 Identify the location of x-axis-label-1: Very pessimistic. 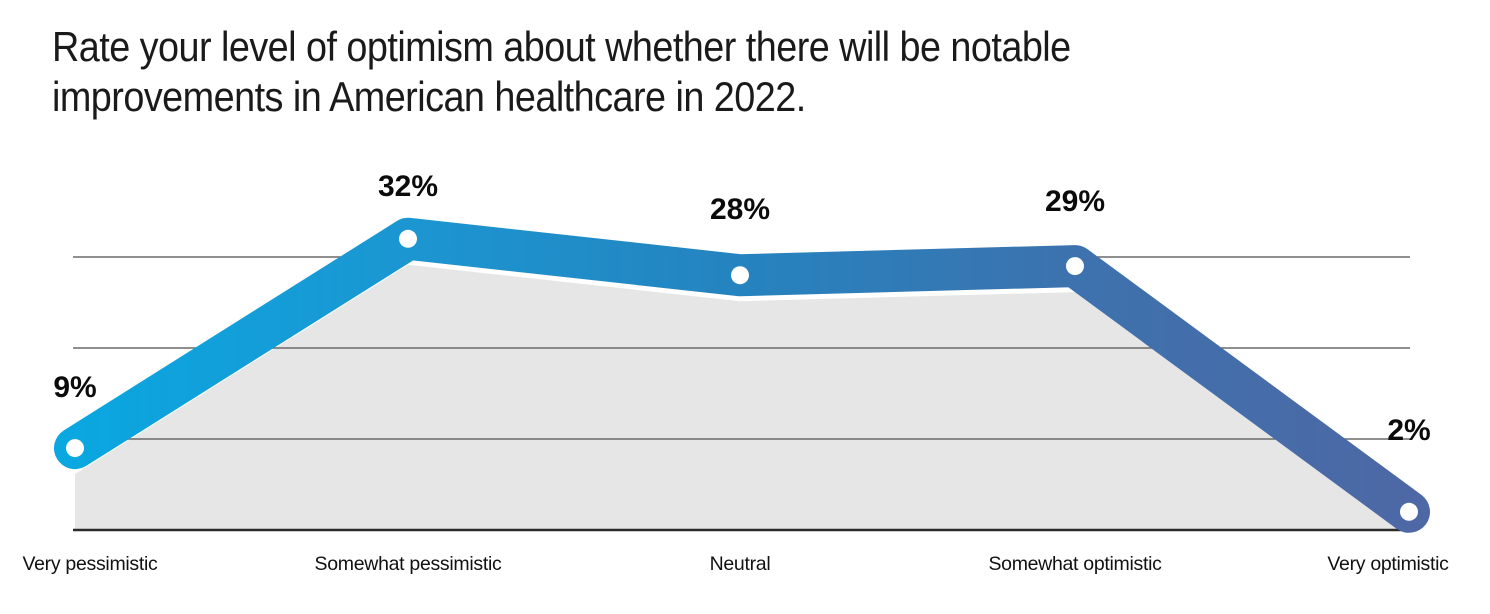
(91, 564).